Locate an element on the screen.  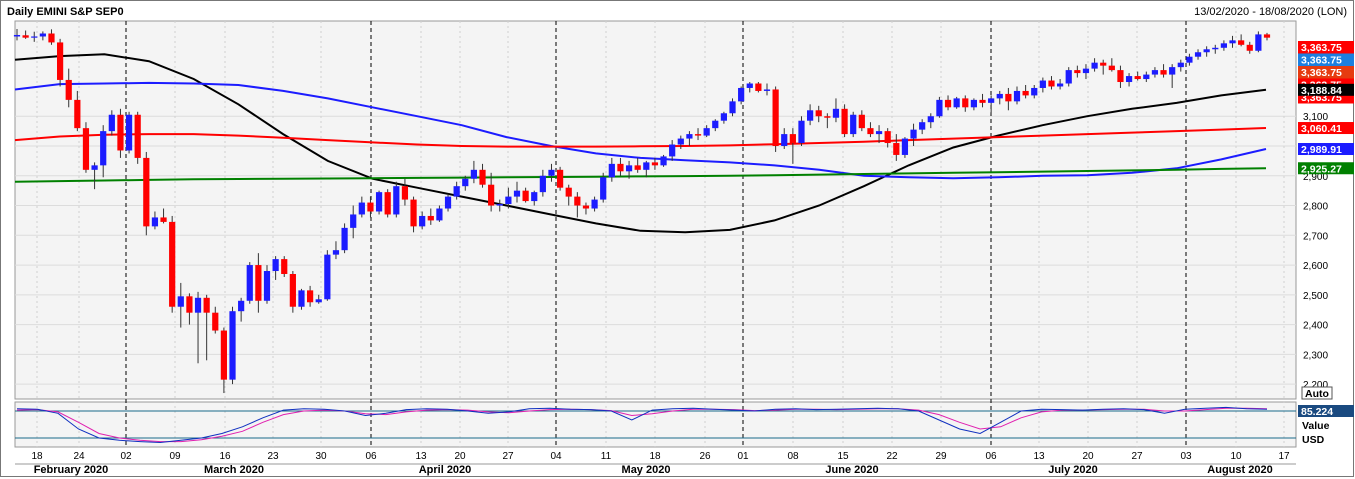
ma-value-label: 2,989.91 is located at coordinates (1321, 150).